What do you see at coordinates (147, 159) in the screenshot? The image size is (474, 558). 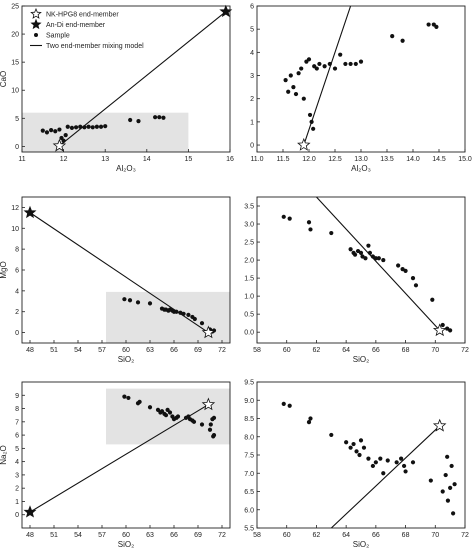 I see `x-tick-label: 14` at bounding box center [147, 159].